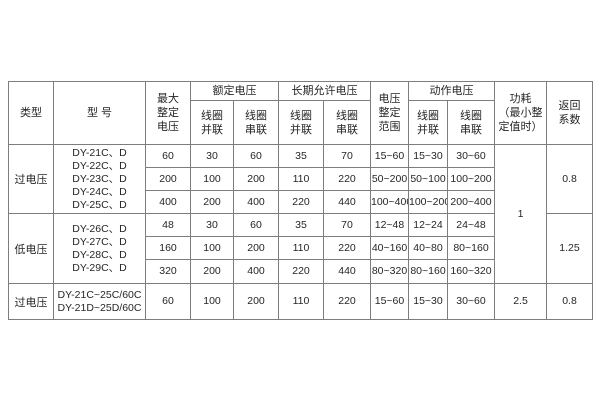  I want to click on table-cell: 80~320, so click(389, 271).